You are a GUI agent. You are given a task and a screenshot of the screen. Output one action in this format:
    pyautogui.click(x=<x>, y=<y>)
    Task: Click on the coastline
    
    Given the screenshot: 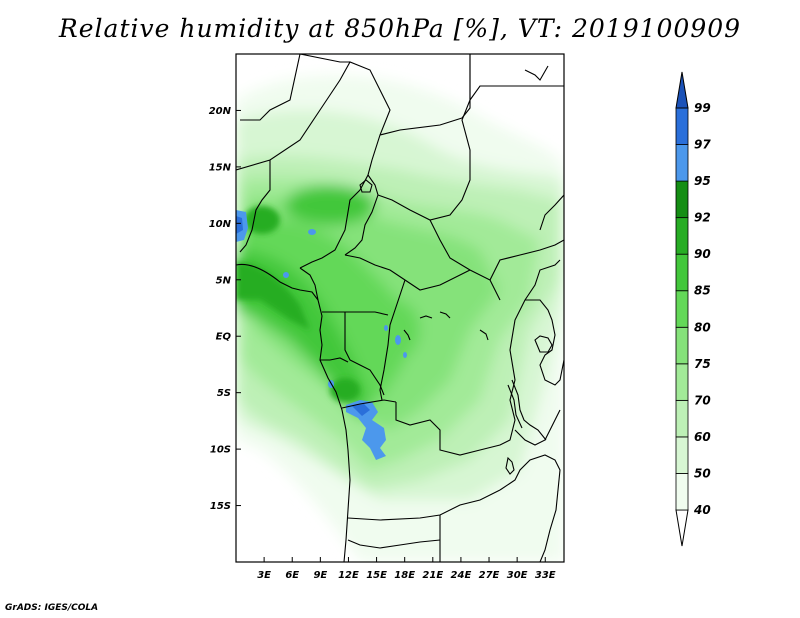 What is the action you would take?
    pyautogui.click(x=293, y=412)
    